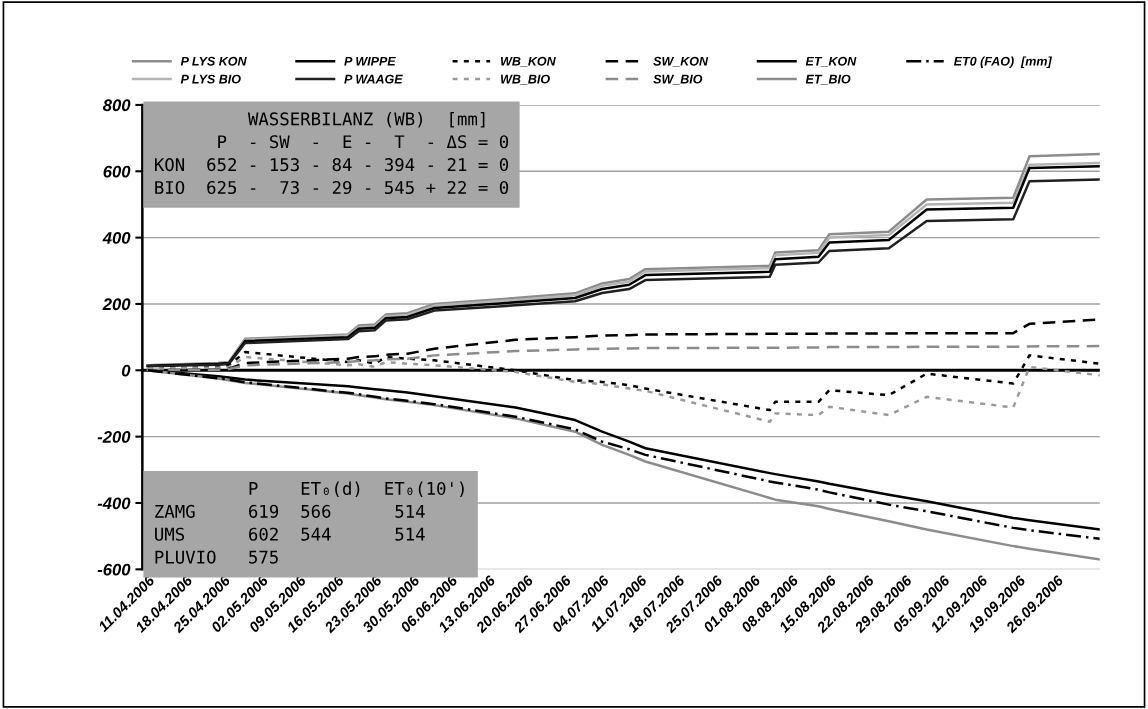 This screenshot has height=709, width=1148. What do you see at coordinates (681, 62) in the screenshot?
I see `legend-label: SW_KON` at bounding box center [681, 62].